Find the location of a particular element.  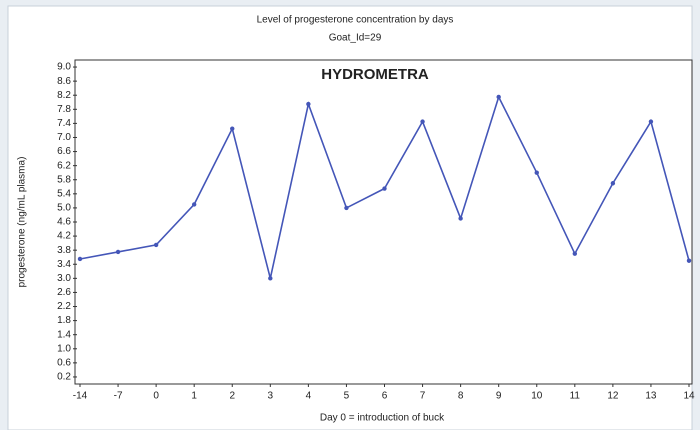

y-tick-label: 0.6 is located at coordinates (64, 363).